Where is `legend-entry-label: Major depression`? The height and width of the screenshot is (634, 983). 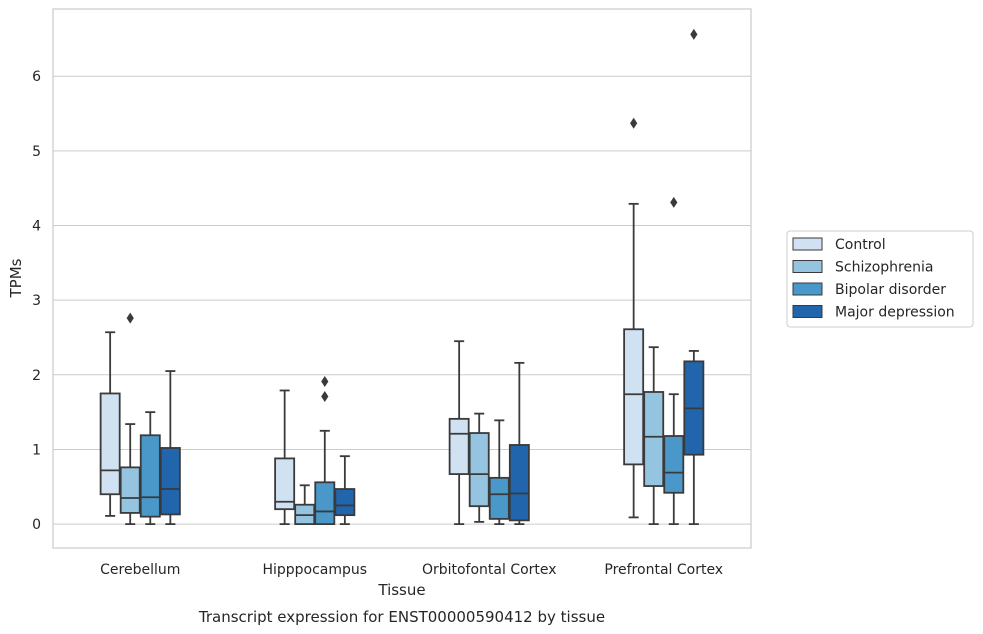 legend-entry-label: Major depression is located at coordinates (895, 313).